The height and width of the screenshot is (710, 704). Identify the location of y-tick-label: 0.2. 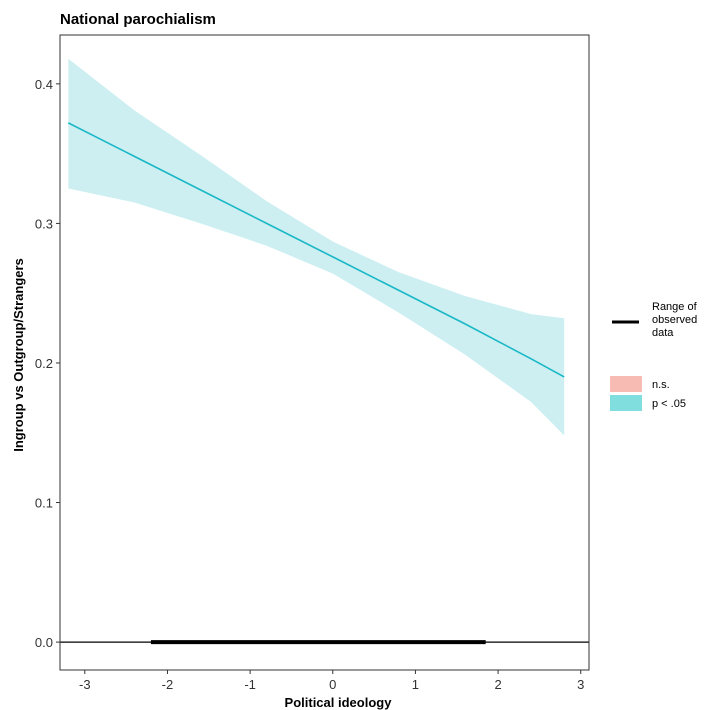
(44, 363).